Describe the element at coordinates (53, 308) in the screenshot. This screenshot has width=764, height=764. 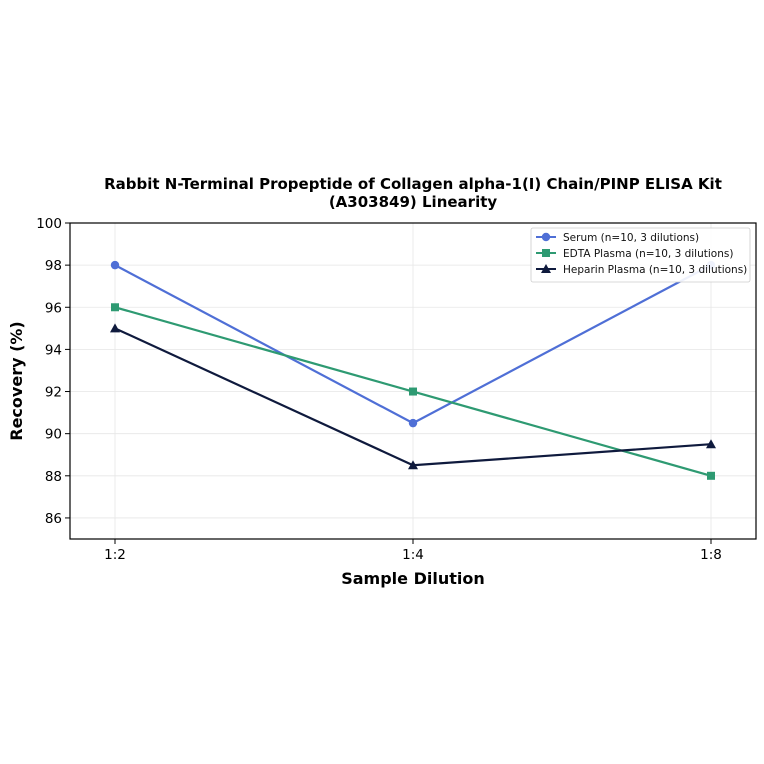
I see `y-tick-label: 96` at that location.